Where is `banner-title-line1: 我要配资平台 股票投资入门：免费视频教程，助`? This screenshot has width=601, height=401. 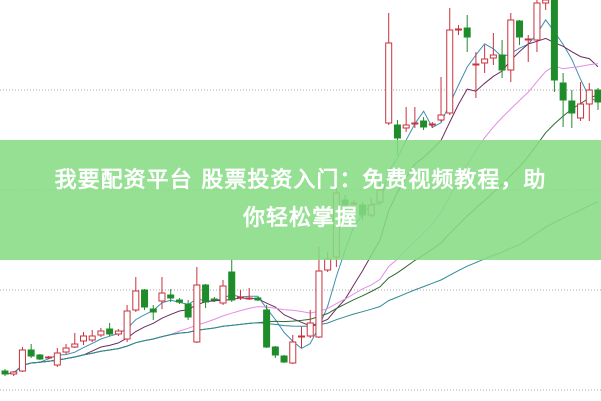 banner-title-line1: 我要配资平台 股票投资入门：免费视频教程，助 is located at coordinates (300, 180).